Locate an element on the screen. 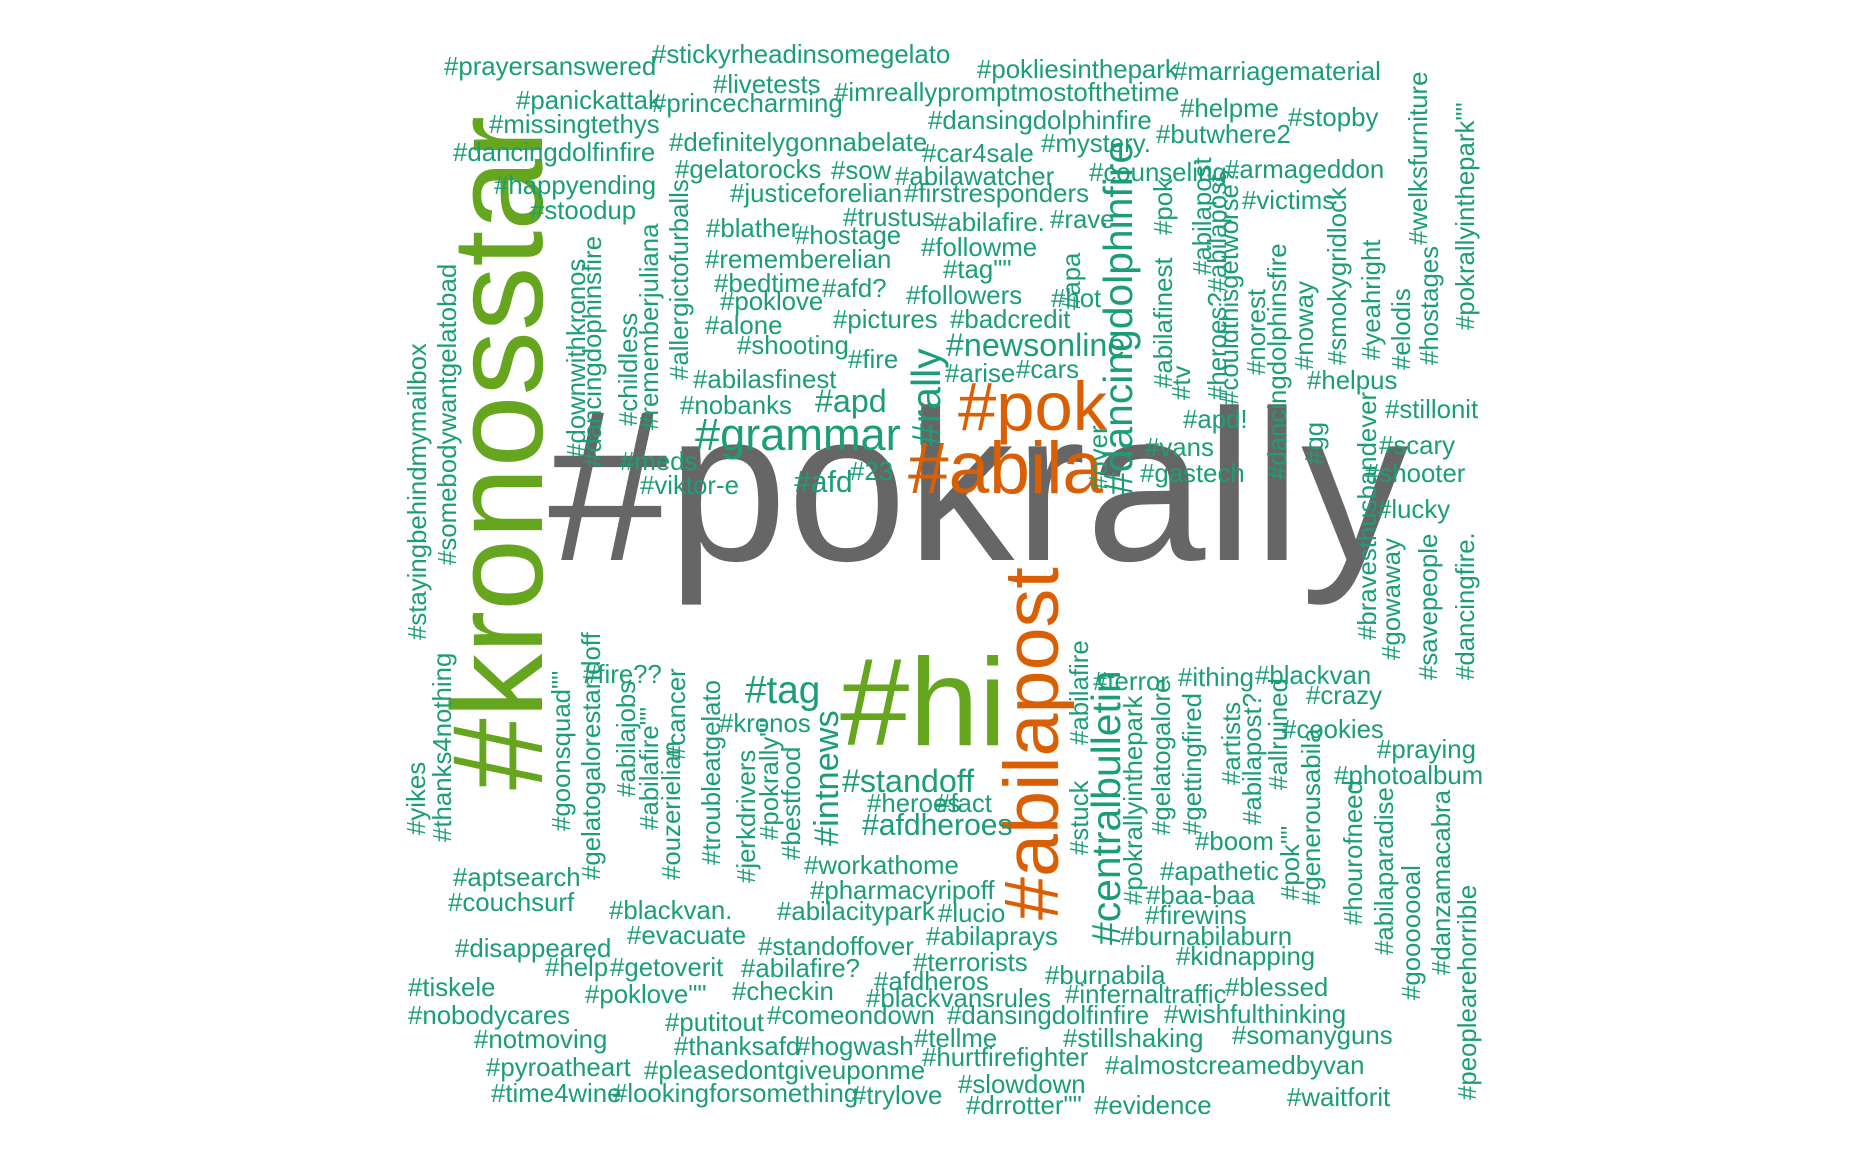 The width and height of the screenshot is (1872, 1152). word-46: #rave is located at coordinates (1082, 220).